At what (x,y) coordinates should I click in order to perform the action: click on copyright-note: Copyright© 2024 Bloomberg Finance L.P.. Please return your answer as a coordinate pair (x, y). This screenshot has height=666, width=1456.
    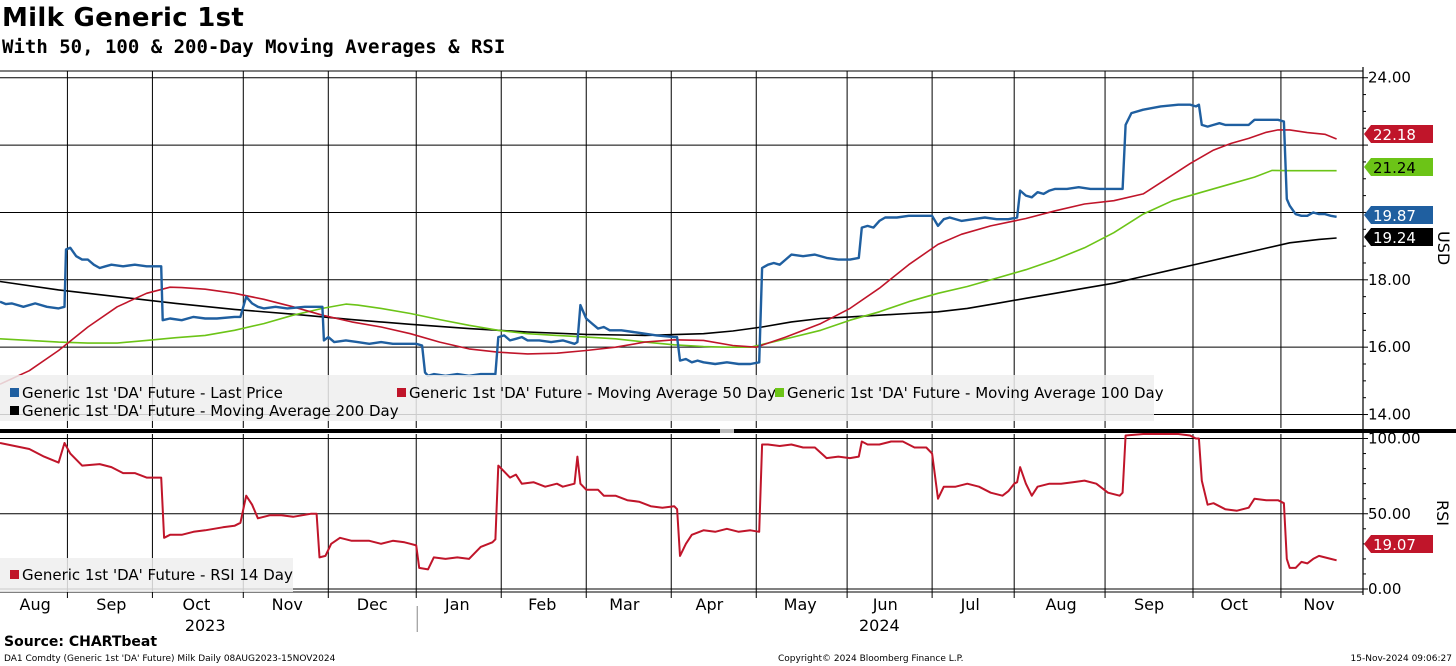
    Looking at the image, I should click on (871, 659).